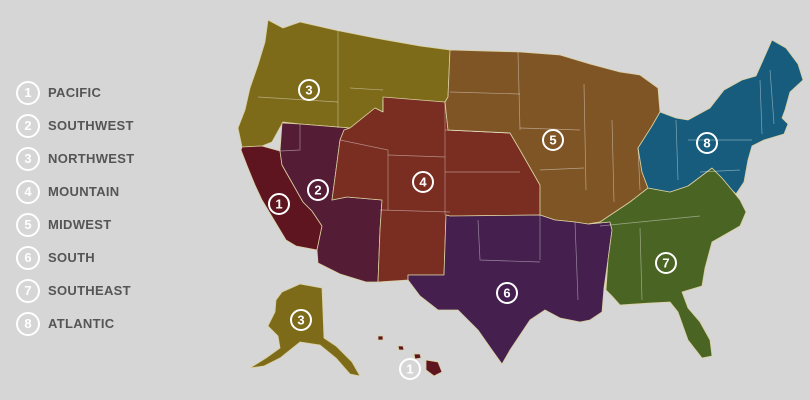 This screenshot has height=400, width=809. What do you see at coordinates (28, 224) in the screenshot?
I see `legend-number: 5` at bounding box center [28, 224].